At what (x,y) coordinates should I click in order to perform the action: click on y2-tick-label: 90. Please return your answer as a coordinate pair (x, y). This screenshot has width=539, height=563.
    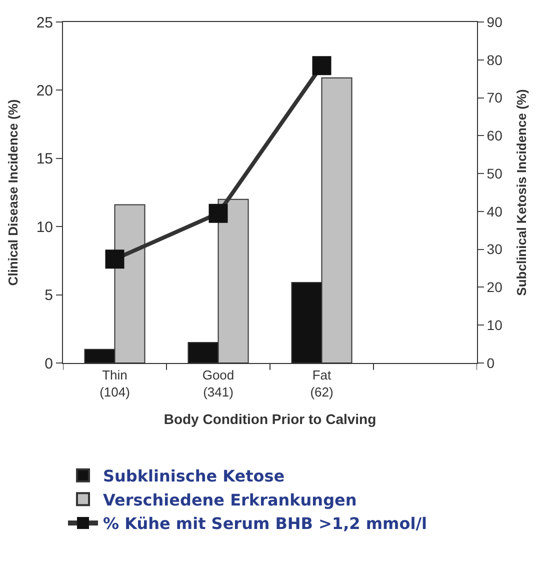
    Looking at the image, I should click on (494, 22).